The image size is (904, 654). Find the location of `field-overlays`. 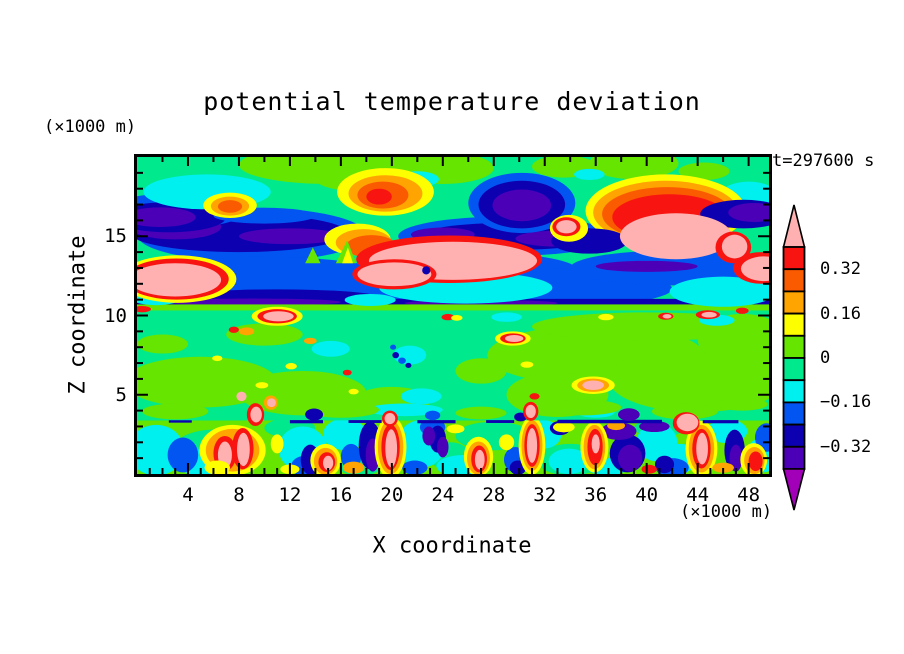

field-overlays is located at coordinates (453, 413).